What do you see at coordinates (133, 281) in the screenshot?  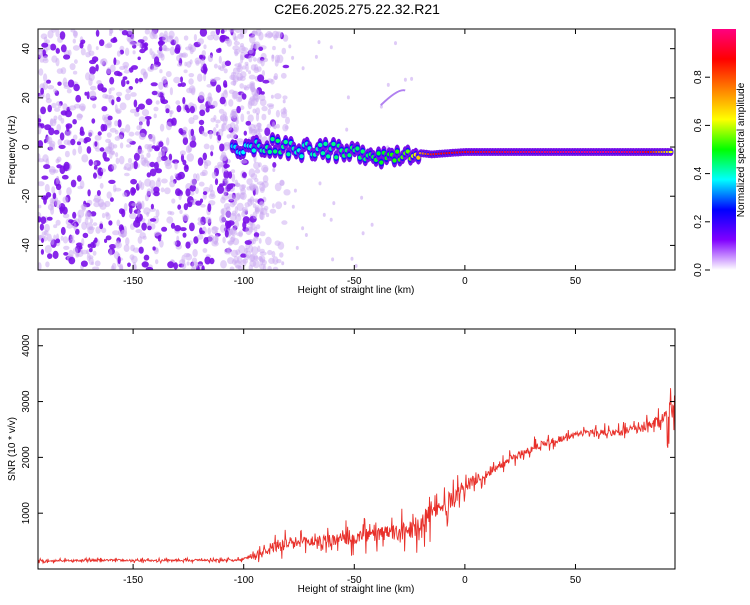 I see `x-tick-label: -150` at bounding box center [133, 281].